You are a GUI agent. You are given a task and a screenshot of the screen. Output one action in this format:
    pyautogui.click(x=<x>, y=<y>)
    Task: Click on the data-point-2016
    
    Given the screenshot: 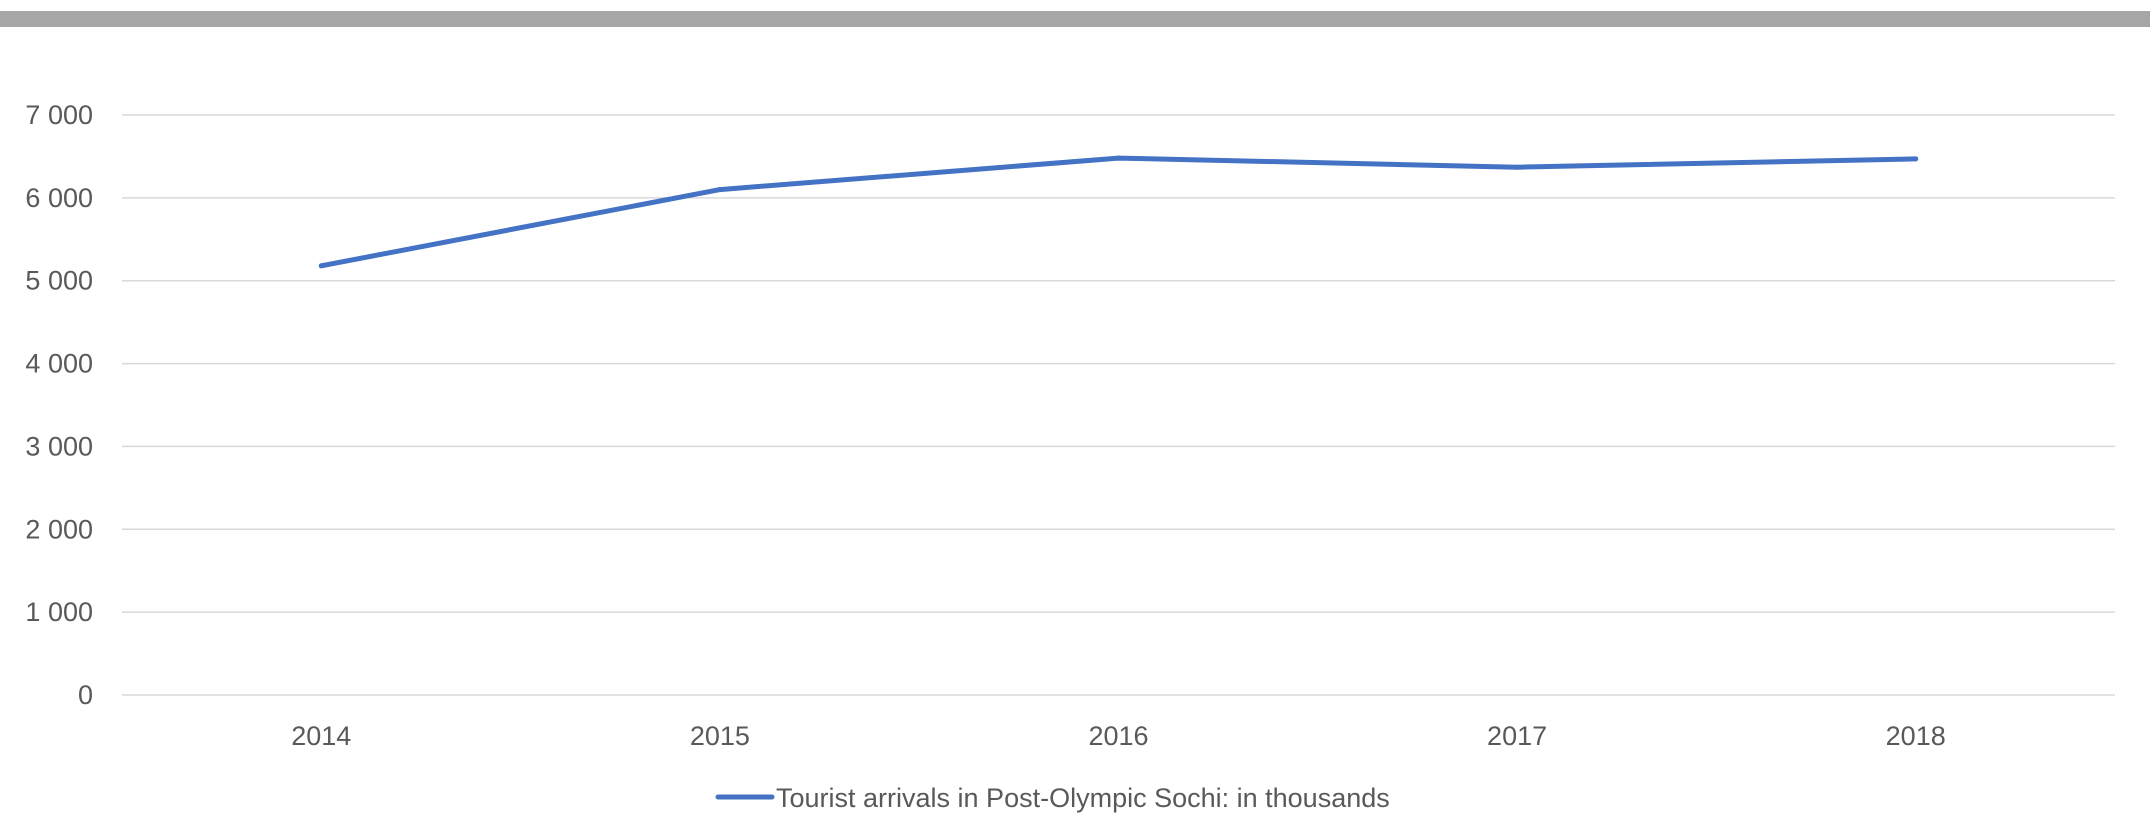 What is the action you would take?
    pyautogui.click(x=1118, y=158)
    